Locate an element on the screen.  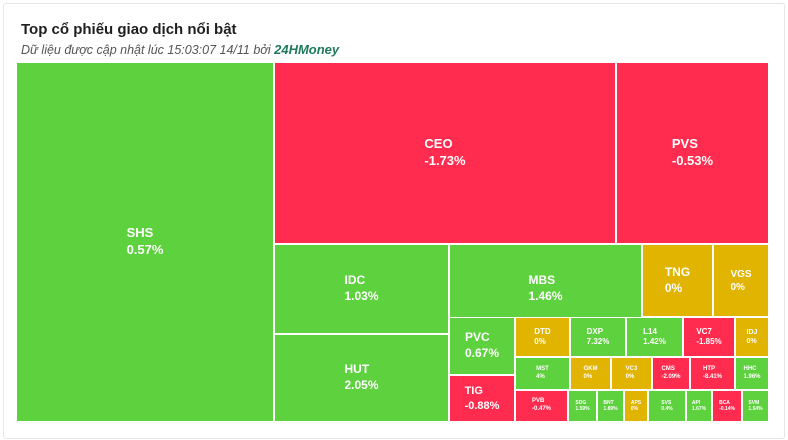
card-title: Top cổ phiếu giao dịch nổi bật is located at coordinates (129, 29).